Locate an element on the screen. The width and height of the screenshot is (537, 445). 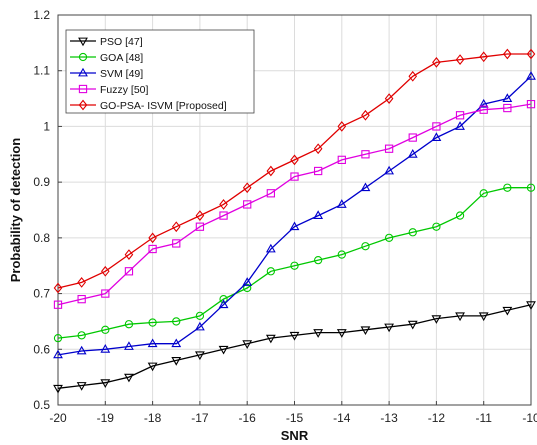
legend-label: Fuzzy [50] is located at coordinates (124, 90).